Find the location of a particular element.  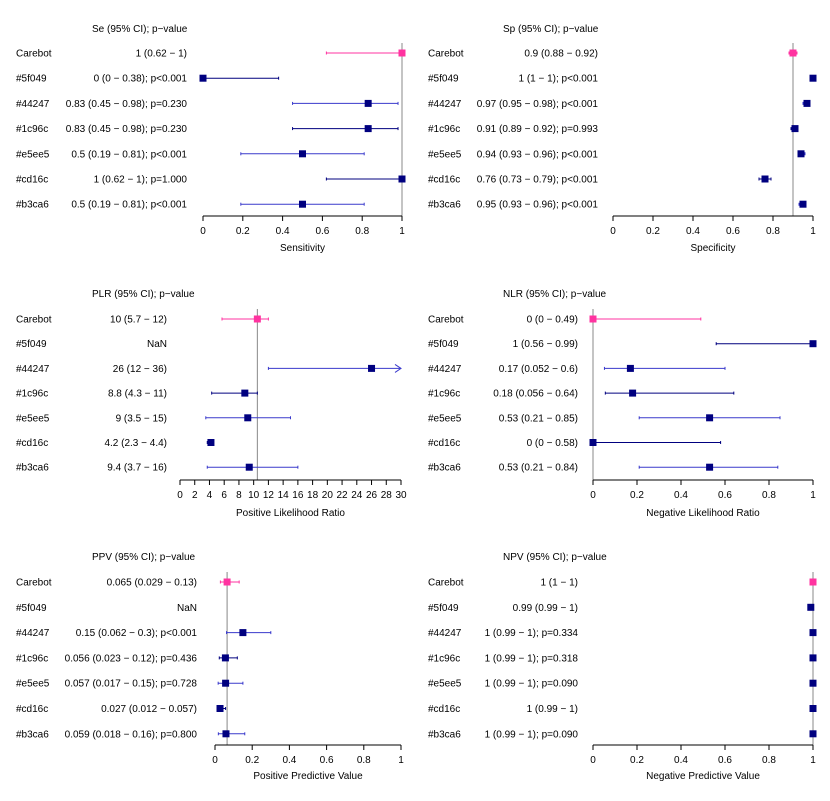

se-x-tick-label: 0.8 is located at coordinates (362, 231).